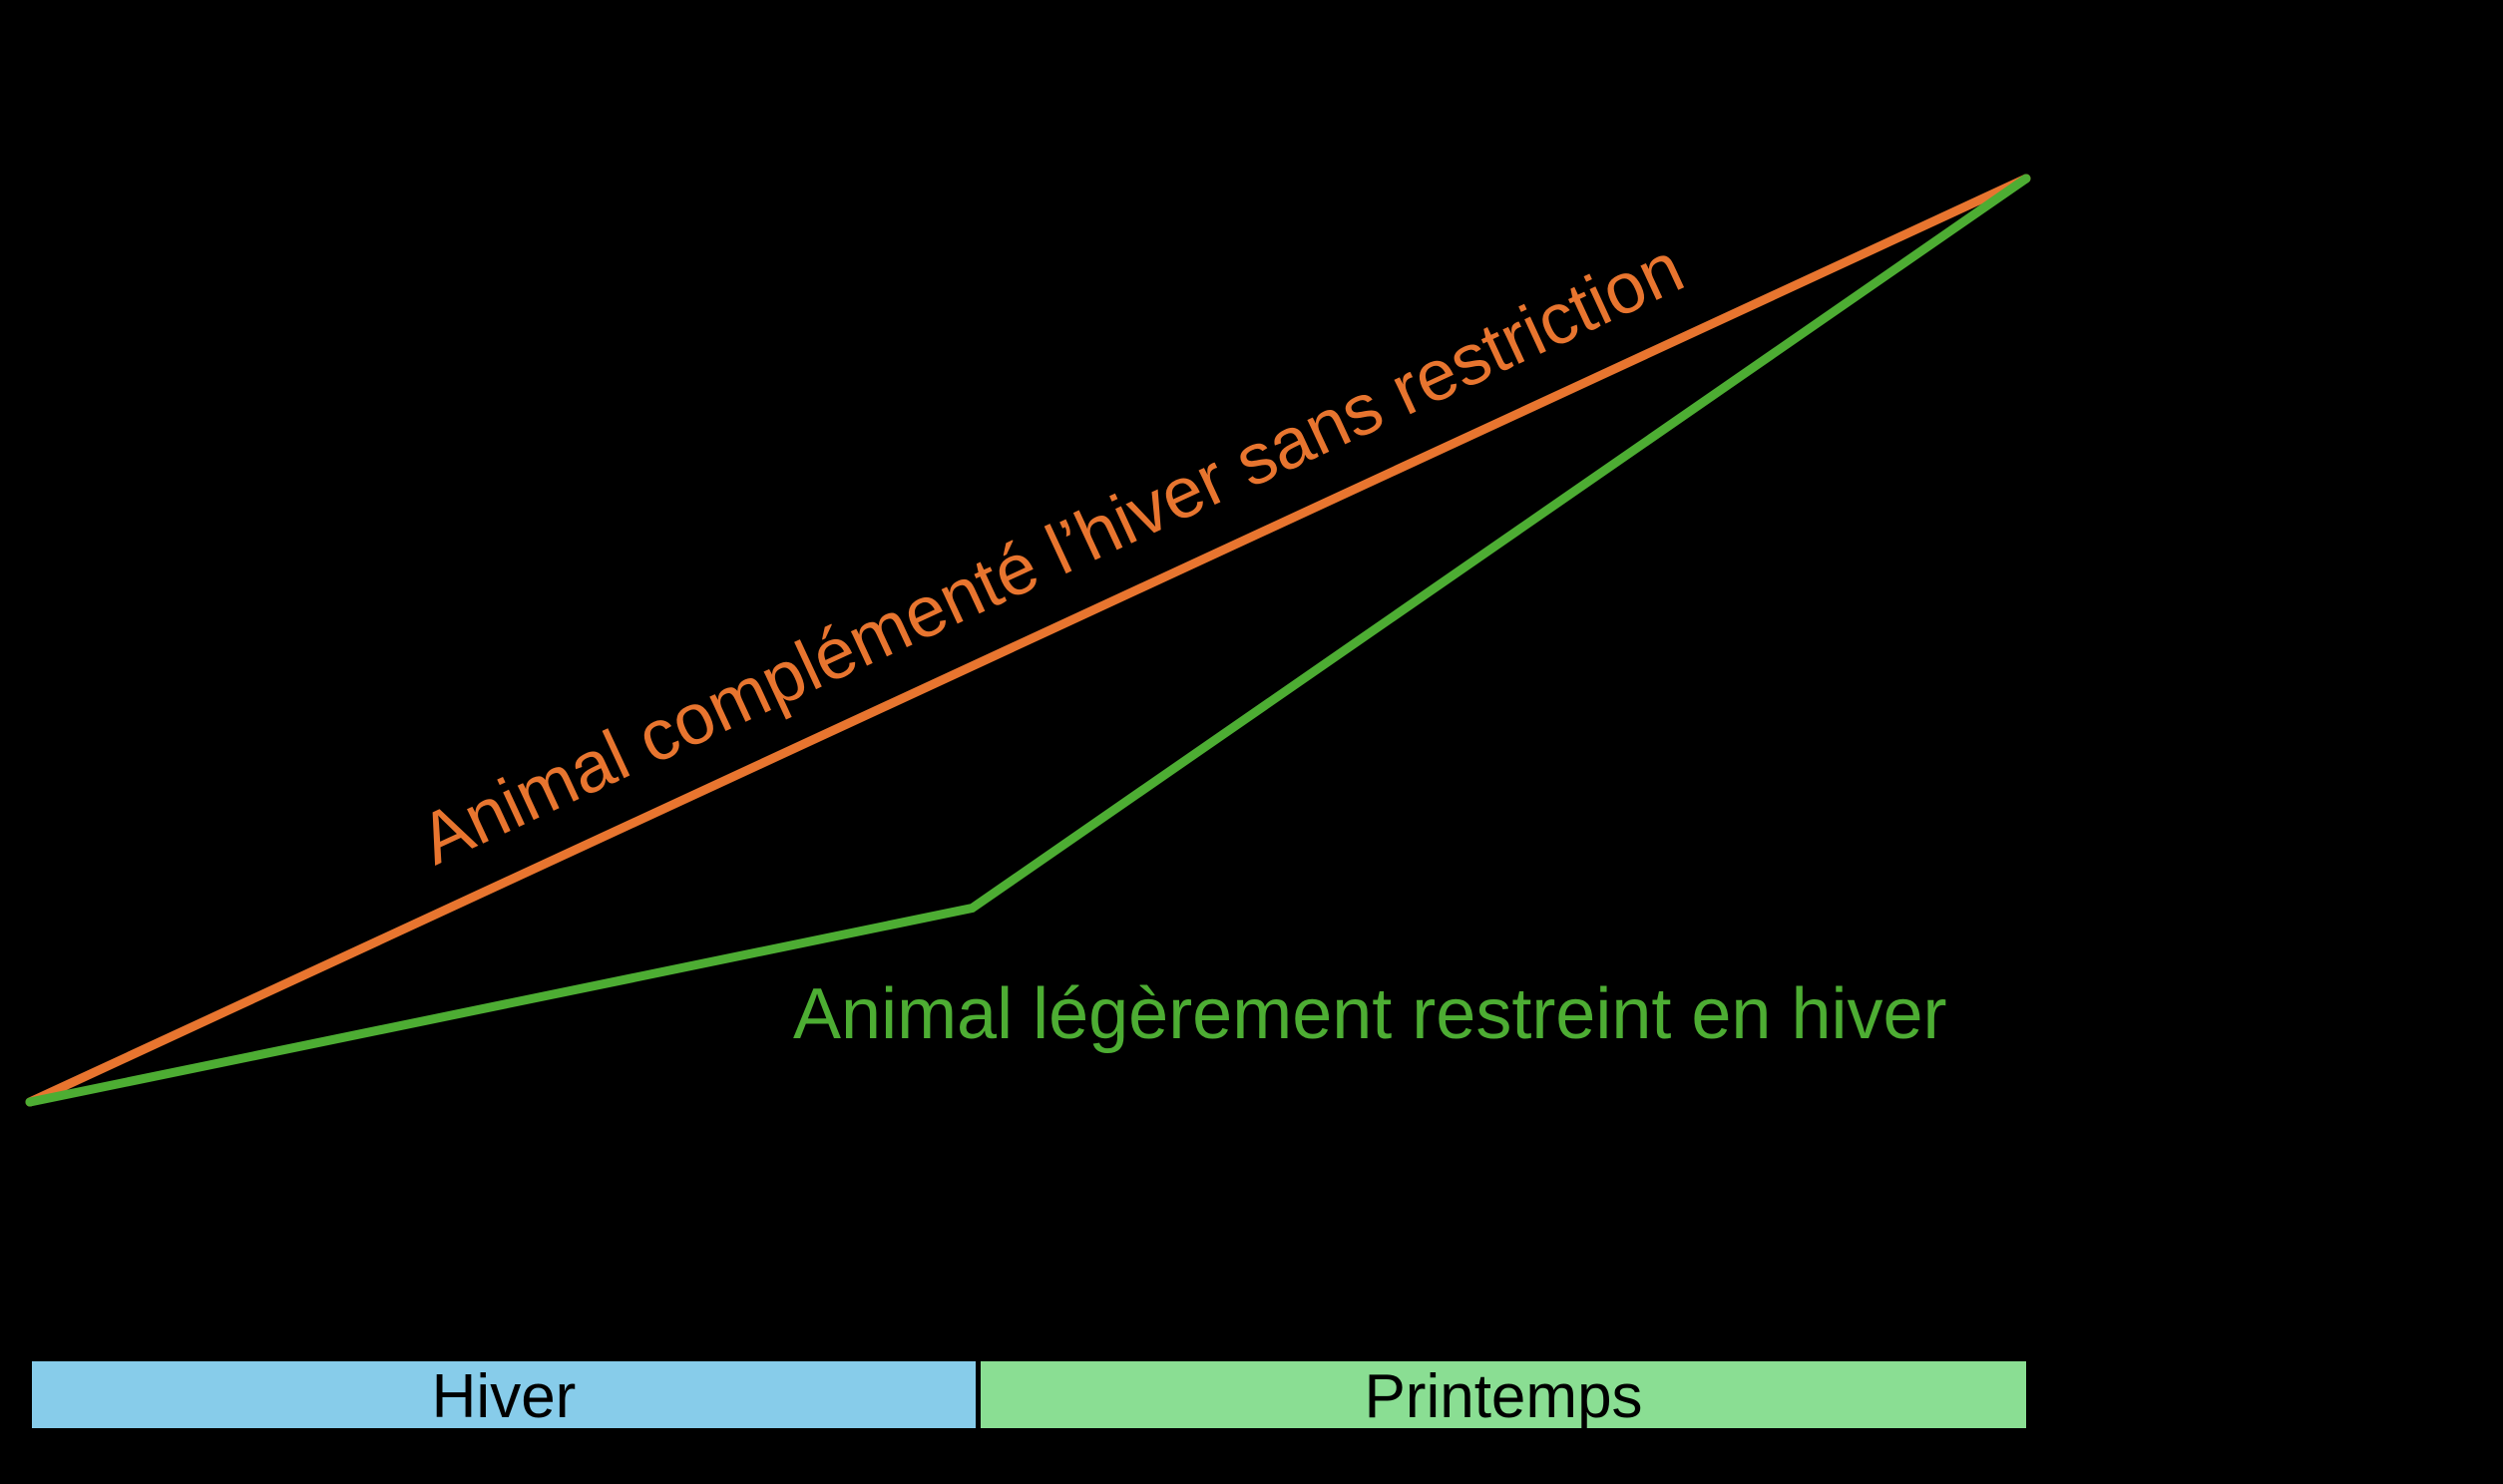 This screenshot has width=2503, height=1484. I want to click on season-bar-hiver-label: Hiver, so click(505, 1396).